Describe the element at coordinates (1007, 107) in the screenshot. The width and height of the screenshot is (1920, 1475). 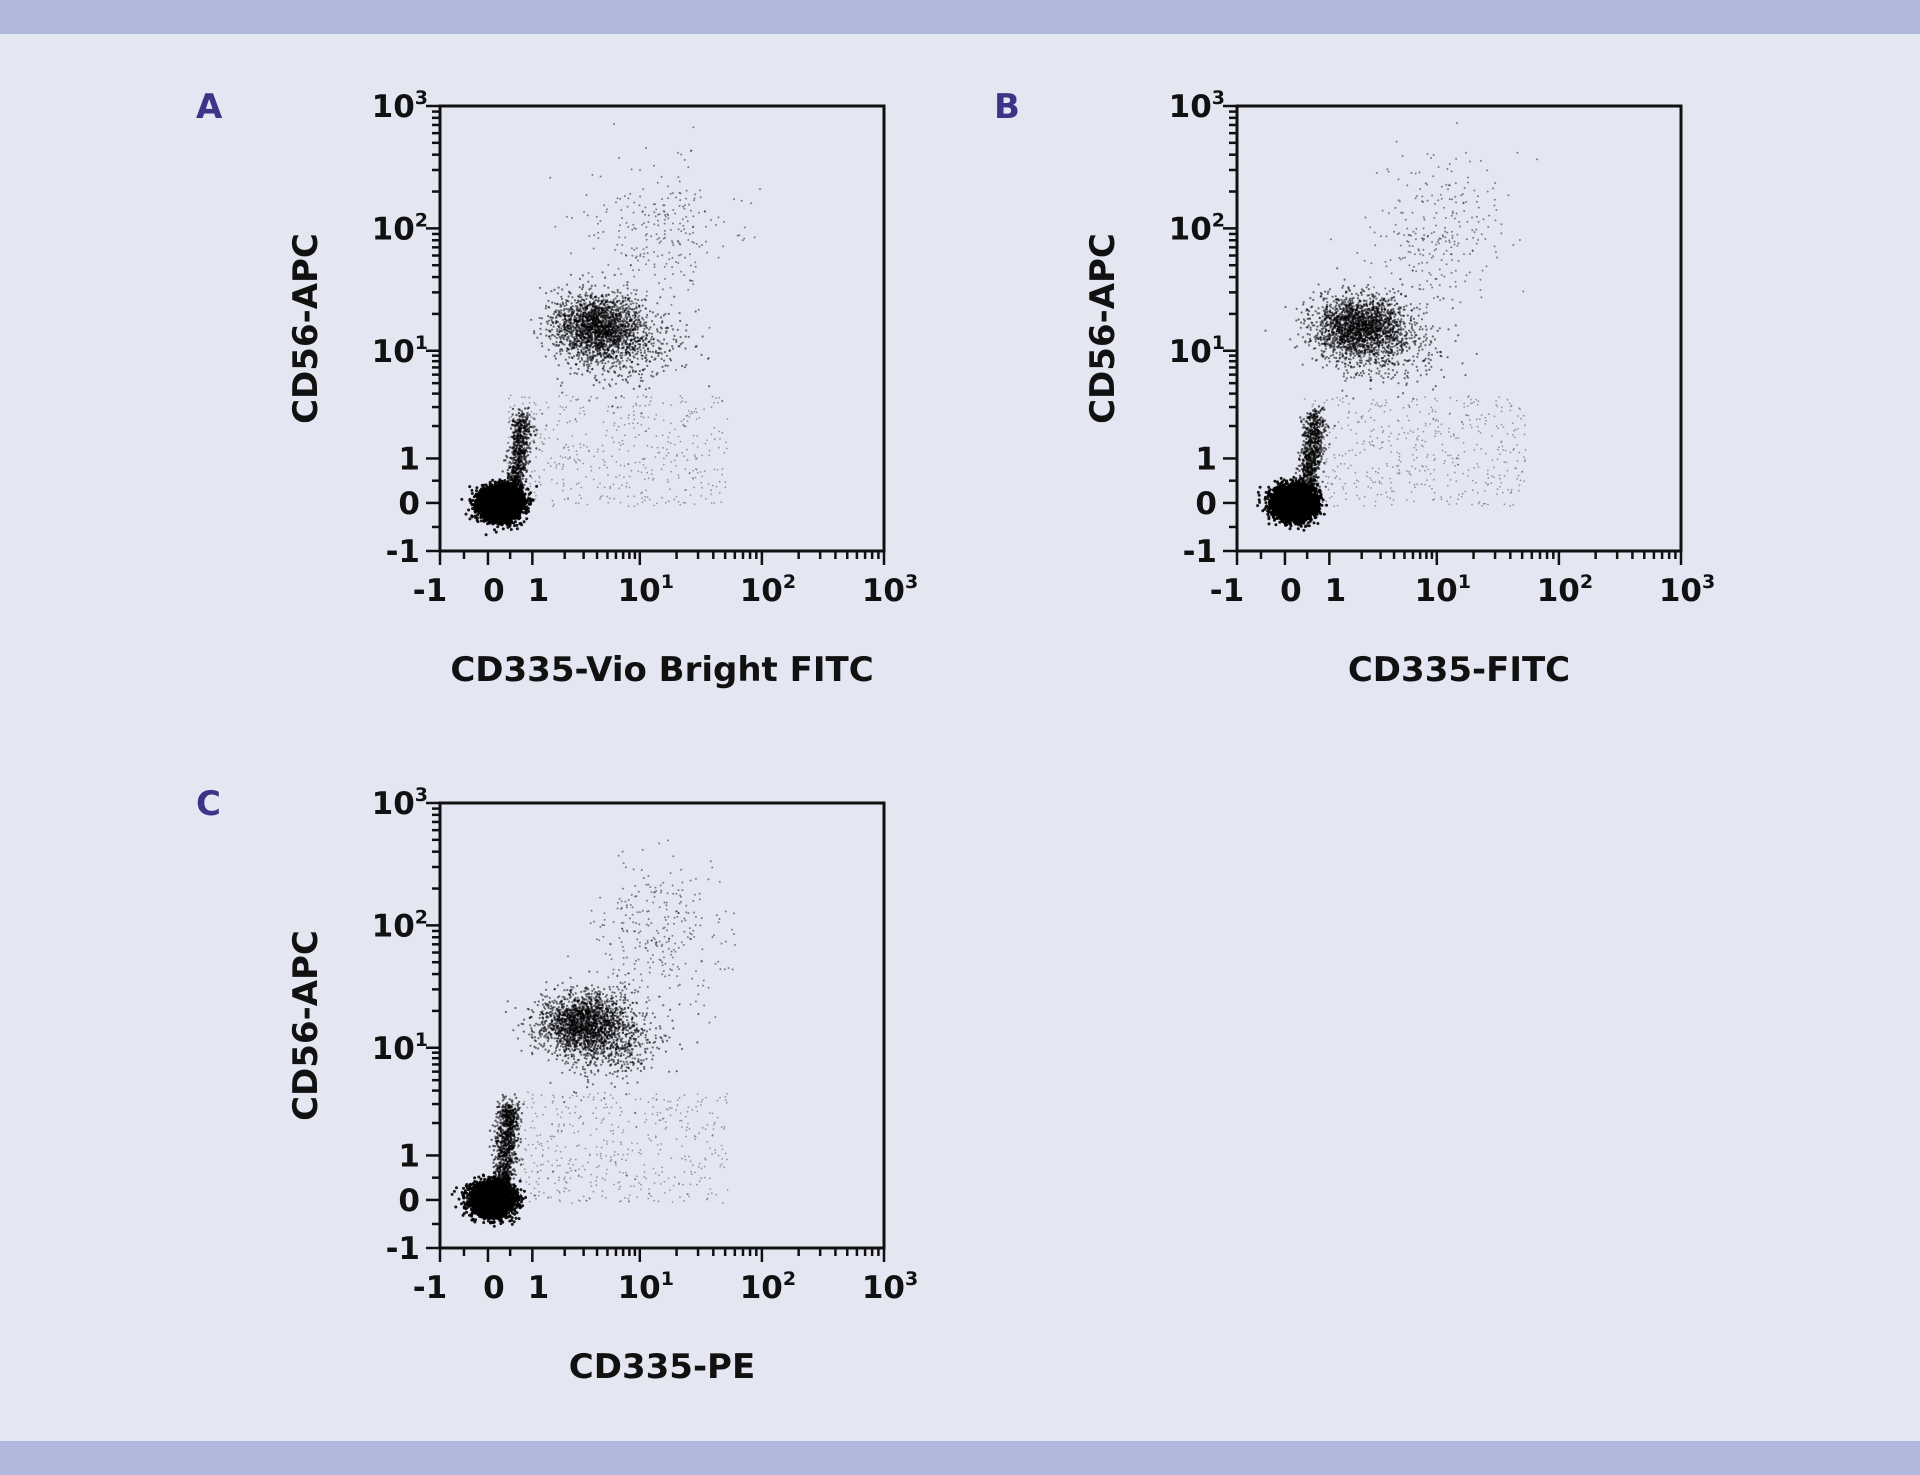
I see `panel-letter: B` at that location.